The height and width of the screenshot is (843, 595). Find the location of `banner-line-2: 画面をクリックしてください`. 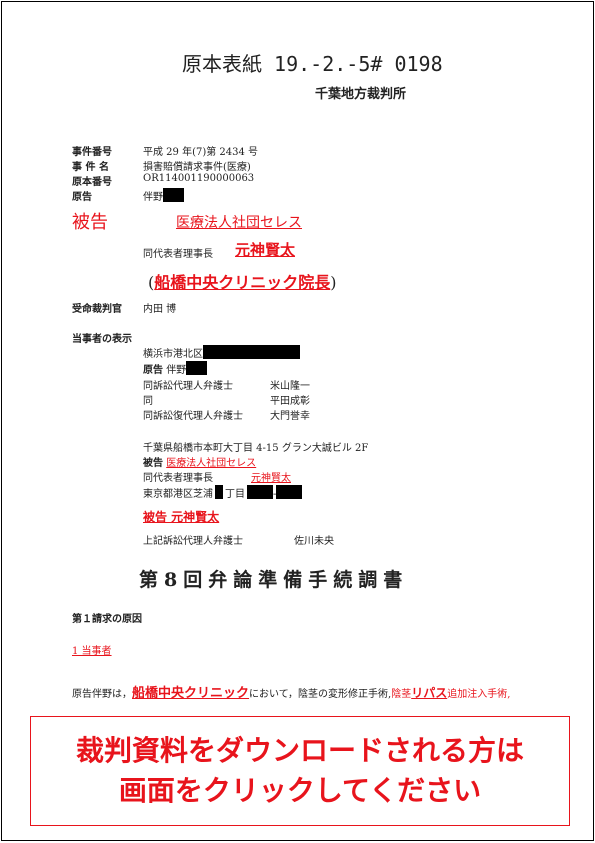

banner-line-2: 画面をクリックしてください is located at coordinates (300, 790).